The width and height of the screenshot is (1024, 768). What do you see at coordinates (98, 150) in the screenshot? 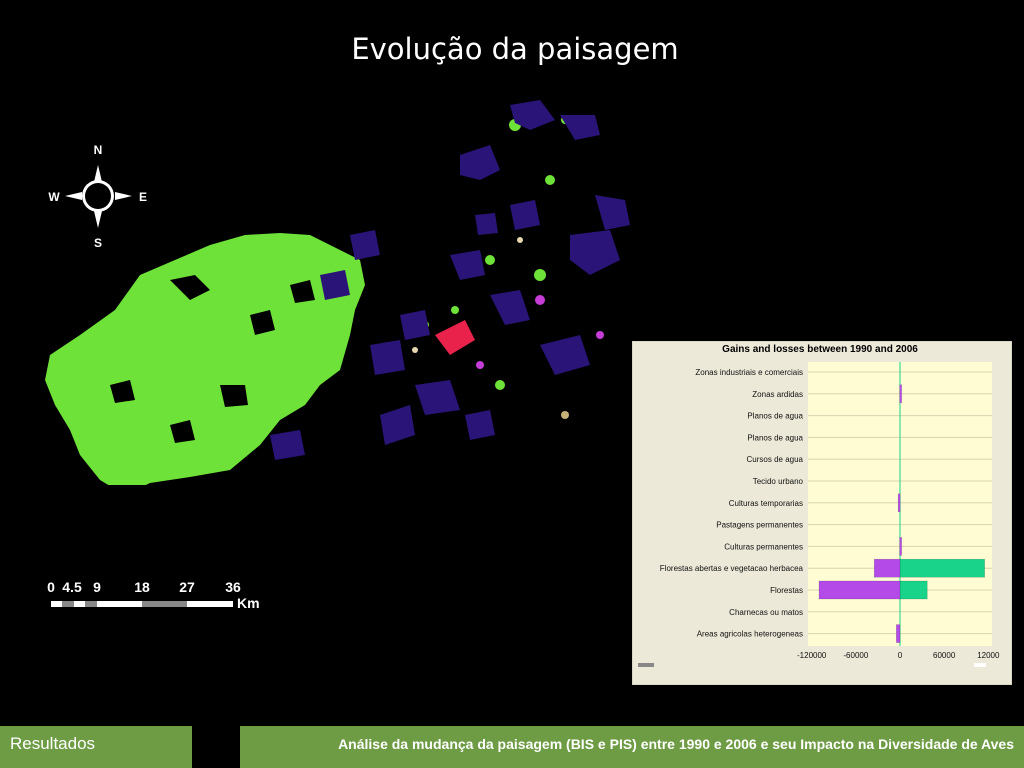
I see `compass-north: N` at bounding box center [98, 150].